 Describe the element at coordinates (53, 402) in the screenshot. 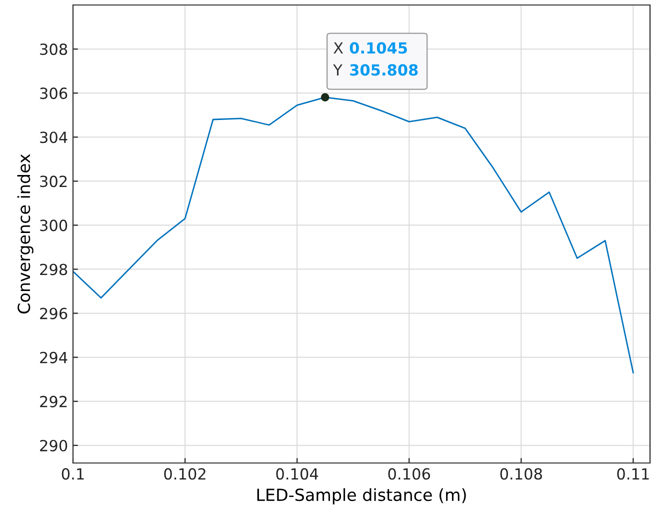

I see `y-tick-label: 292` at that location.